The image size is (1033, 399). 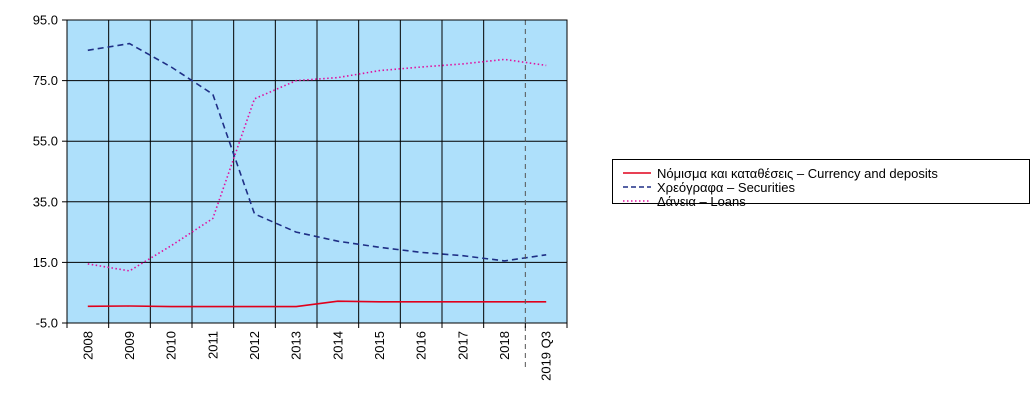 What do you see at coordinates (45, 20) in the screenshot?
I see `y-tick-label: 95.0` at bounding box center [45, 20].